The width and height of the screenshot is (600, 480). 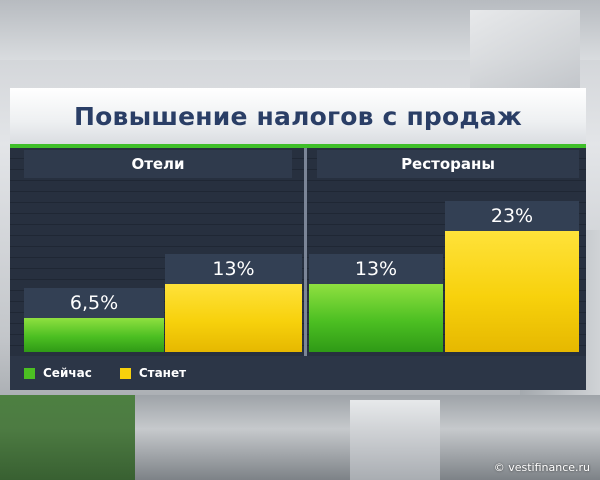 I want to click on bar-hotels-now, so click(x=94, y=335).